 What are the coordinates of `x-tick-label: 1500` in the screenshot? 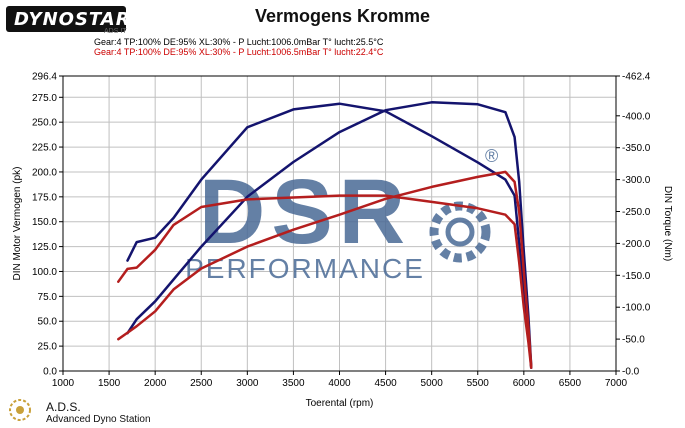 It's located at (109, 383).